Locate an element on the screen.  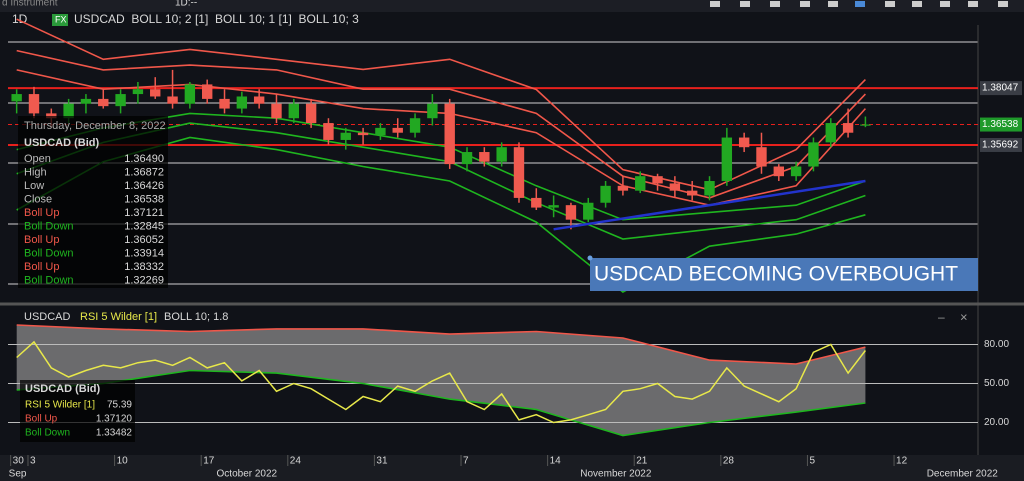
info-value: 1.37121 is located at coordinates (144, 213).